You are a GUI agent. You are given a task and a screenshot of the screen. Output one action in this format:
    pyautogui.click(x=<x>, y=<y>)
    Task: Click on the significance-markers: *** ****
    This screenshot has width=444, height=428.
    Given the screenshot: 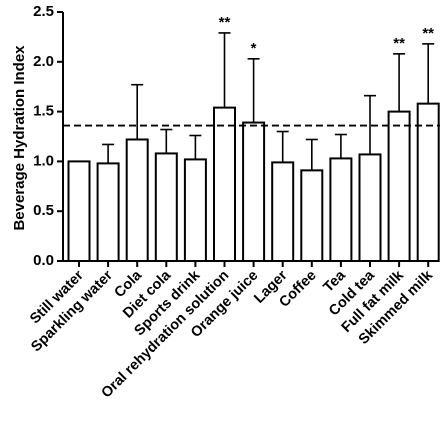 What is the action you would take?
    pyautogui.click(x=327, y=35)
    